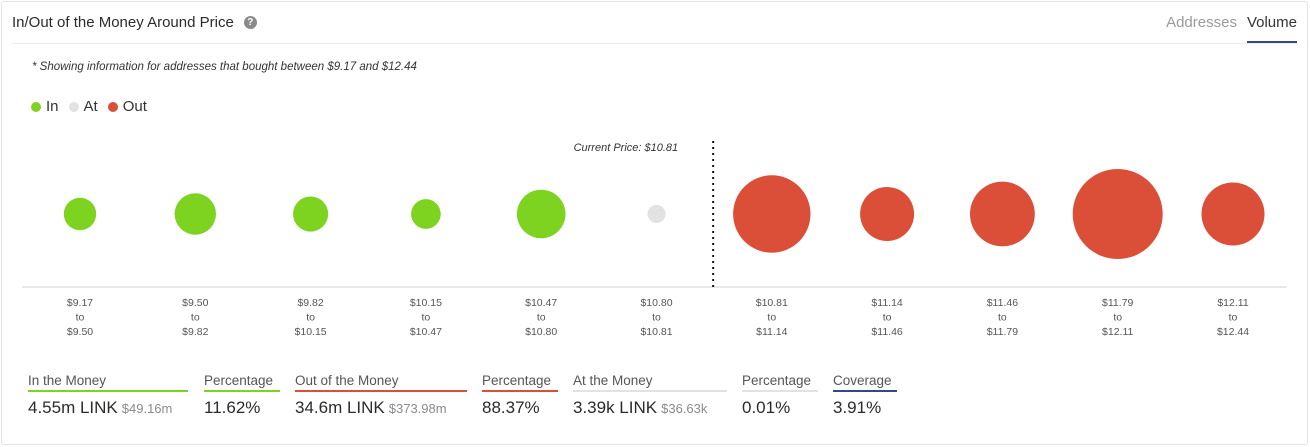 This screenshot has width=1310, height=447. Describe the element at coordinates (73, 407) in the screenshot. I see `in-money-amount: 4.55m LINK` at that location.